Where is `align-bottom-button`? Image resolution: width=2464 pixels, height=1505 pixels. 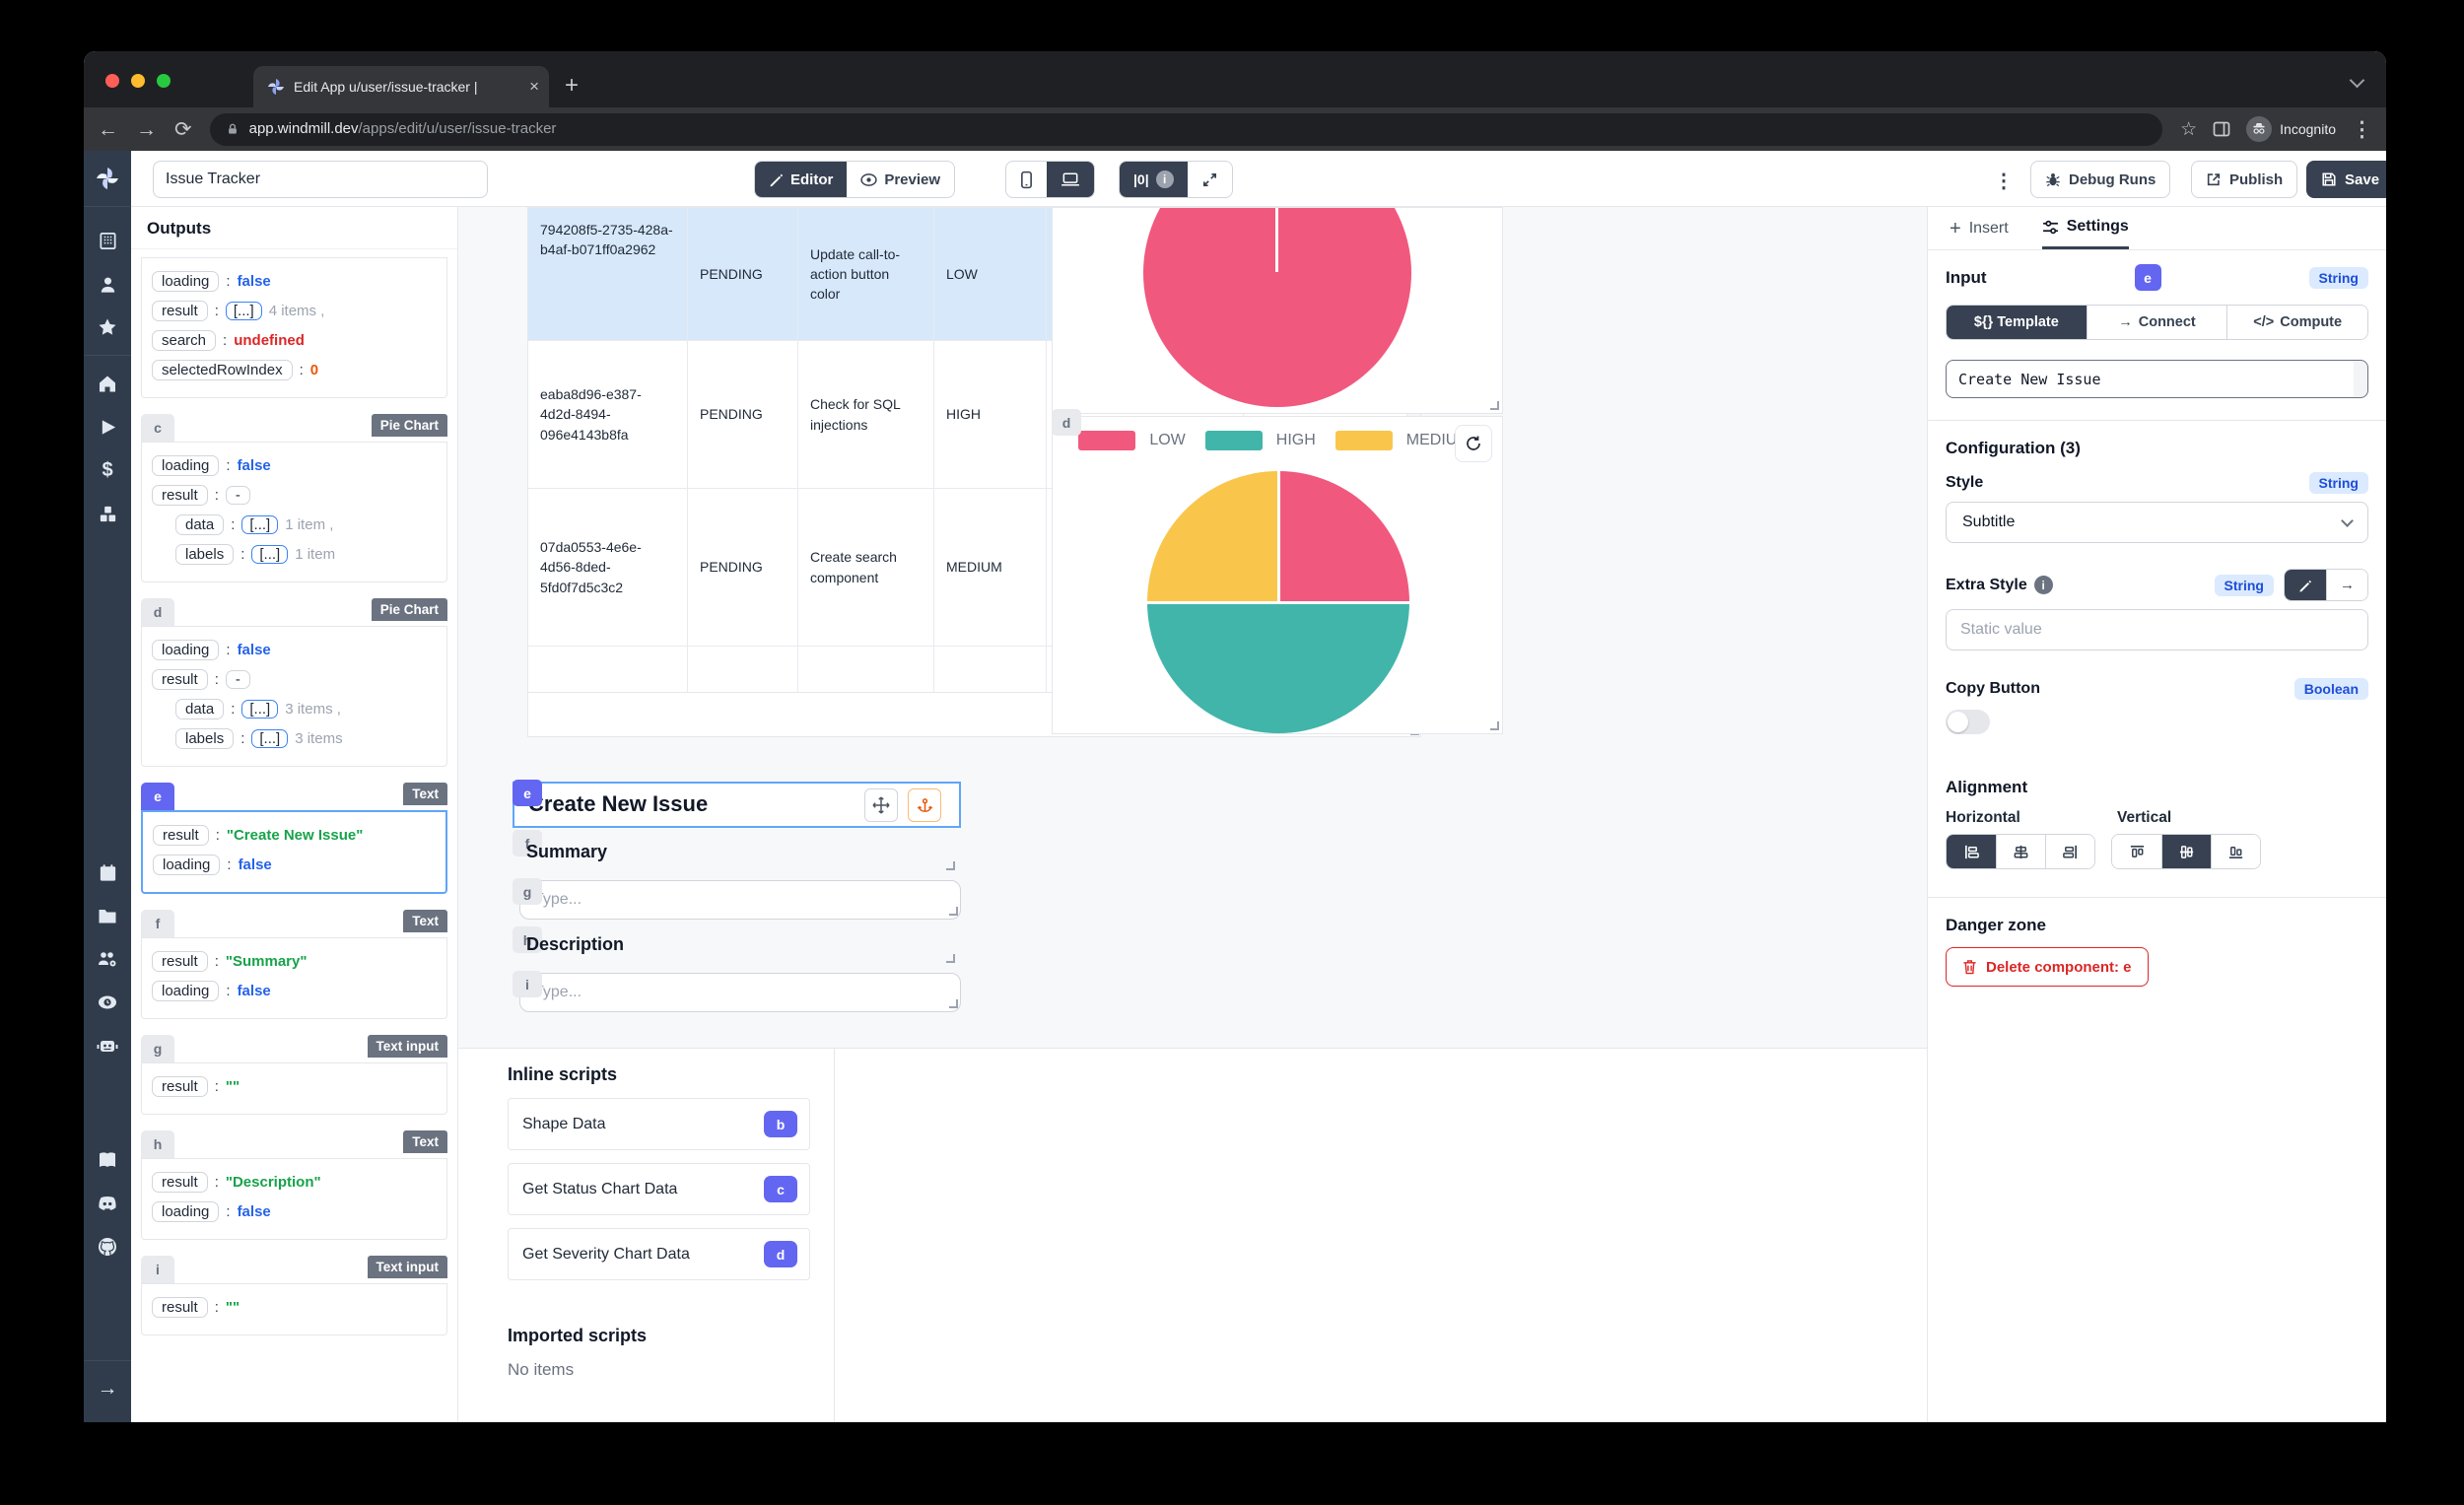 align-bottom-button is located at coordinates (2235, 851).